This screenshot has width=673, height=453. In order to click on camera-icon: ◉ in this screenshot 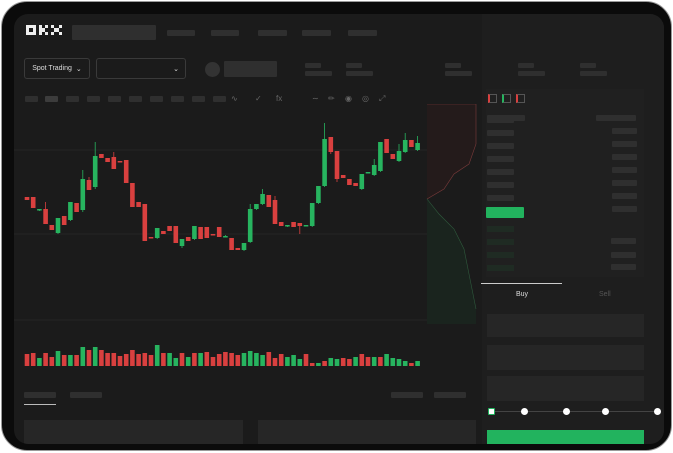, I will do `click(348, 98)`.